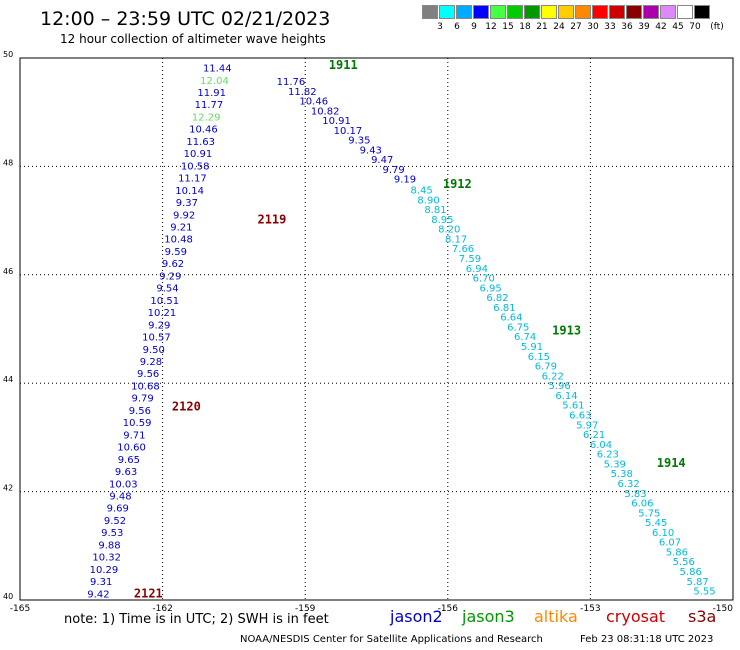 The width and height of the screenshot is (740, 650). What do you see at coordinates (649, 513) in the screenshot?
I see `wave-height-label: 5.75` at bounding box center [649, 513].